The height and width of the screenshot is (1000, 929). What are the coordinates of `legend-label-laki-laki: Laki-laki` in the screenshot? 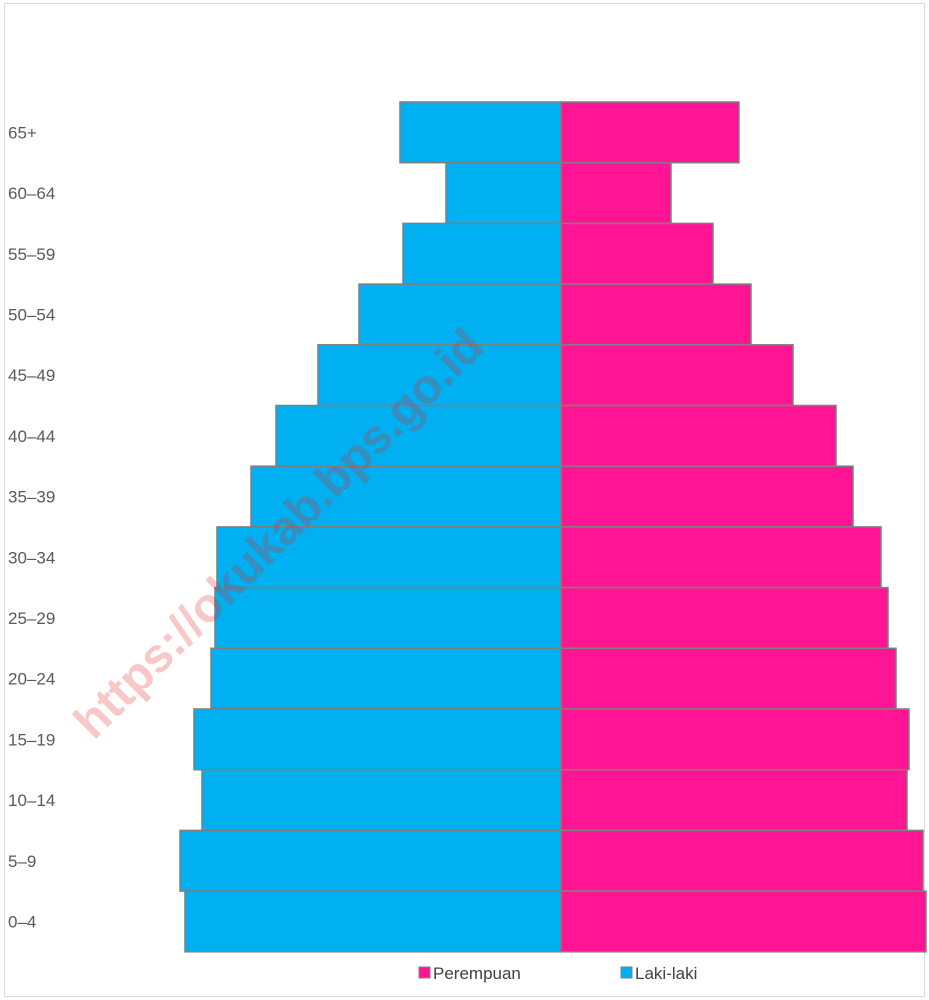 It's located at (666, 973).